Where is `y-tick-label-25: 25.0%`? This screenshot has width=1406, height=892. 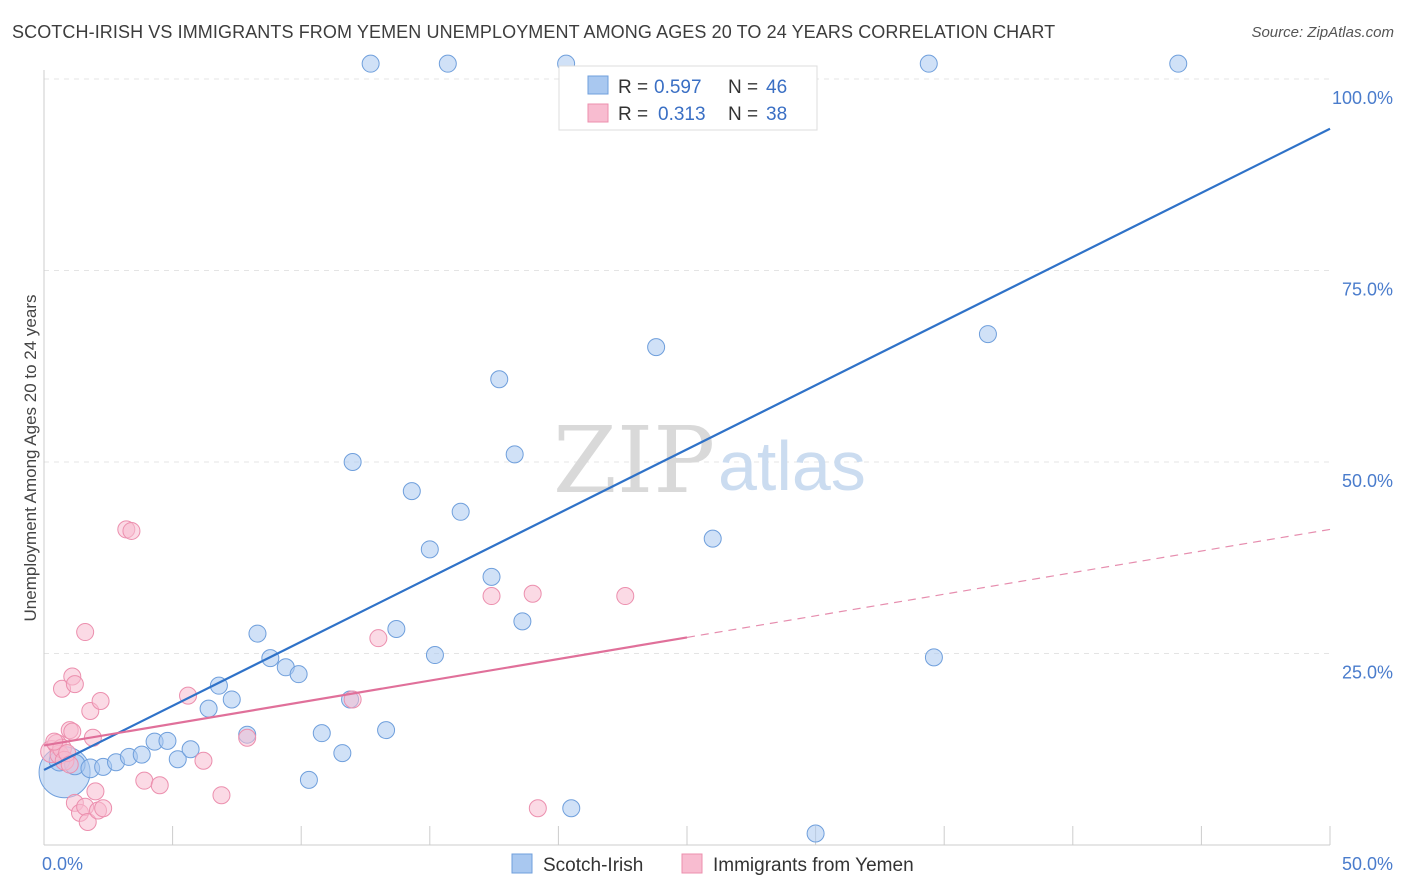
y-tick-label-25: 25.0% is located at coordinates (1367, 673).